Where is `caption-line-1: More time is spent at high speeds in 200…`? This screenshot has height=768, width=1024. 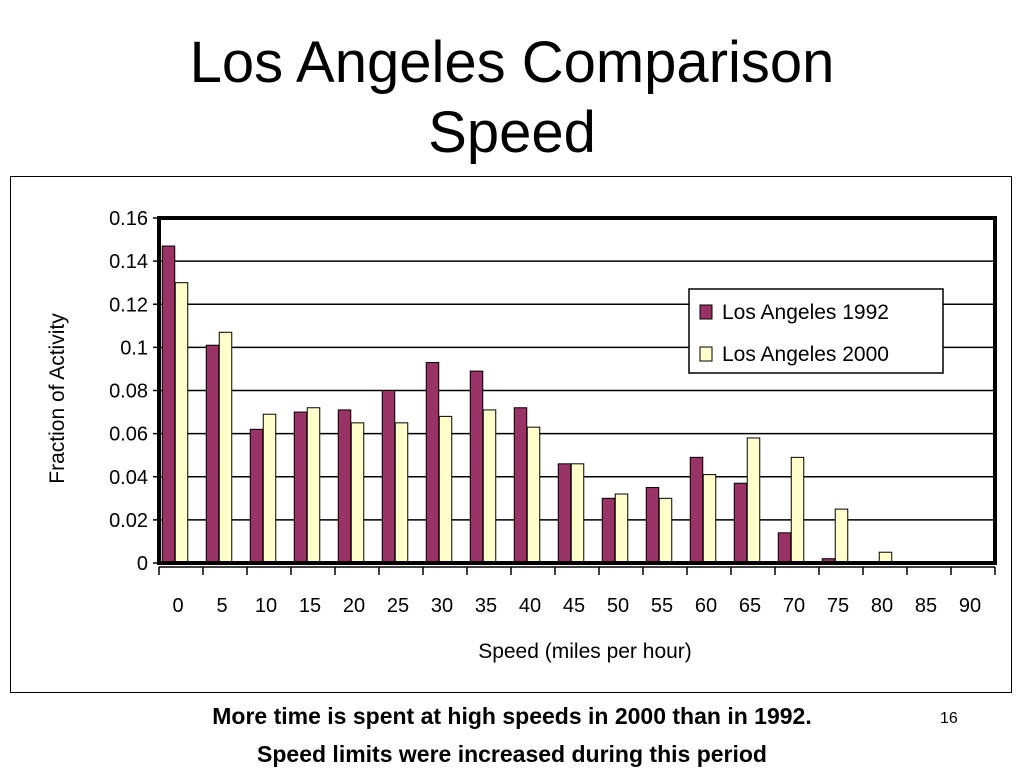 caption-line-1: More time is spent at high speeds in 200… is located at coordinates (512, 716).